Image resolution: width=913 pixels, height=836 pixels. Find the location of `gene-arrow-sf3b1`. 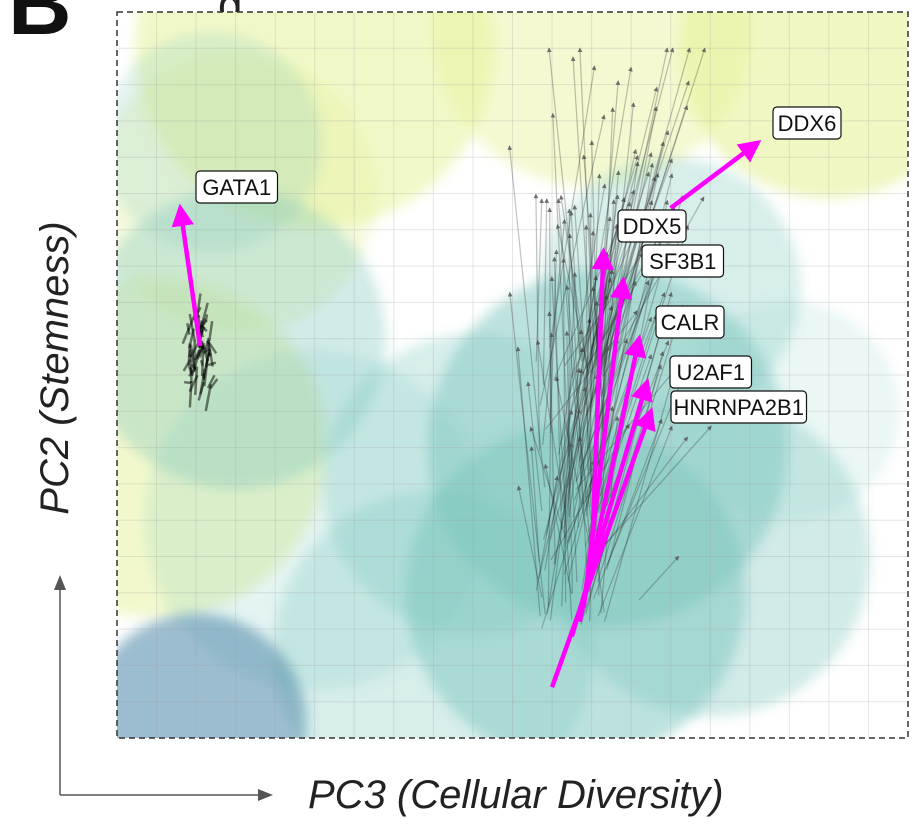

gene-arrow-sf3b1 is located at coordinates (607, 442).